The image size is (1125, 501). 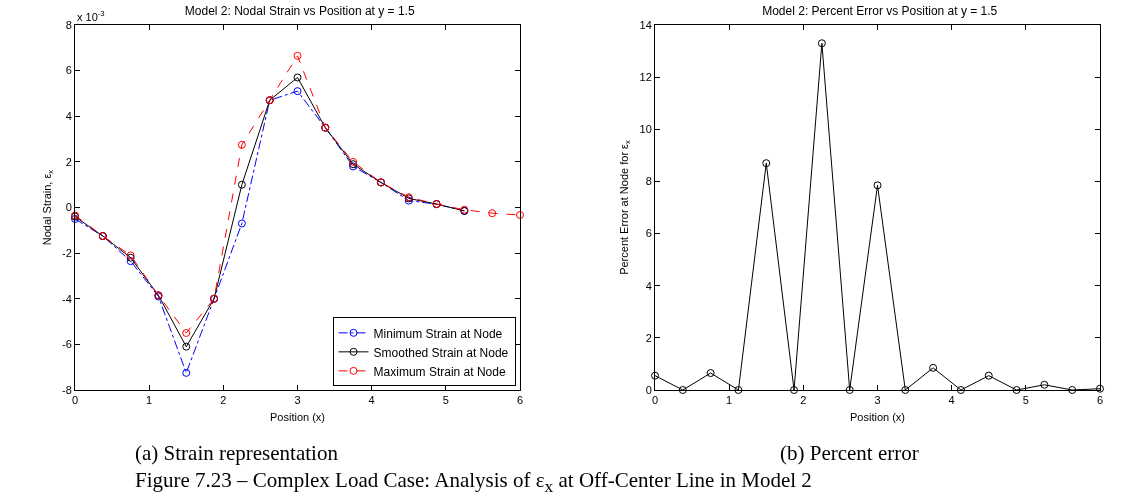 What do you see at coordinates (236, 453) in the screenshot?
I see `text: (a) Strain representation` at bounding box center [236, 453].